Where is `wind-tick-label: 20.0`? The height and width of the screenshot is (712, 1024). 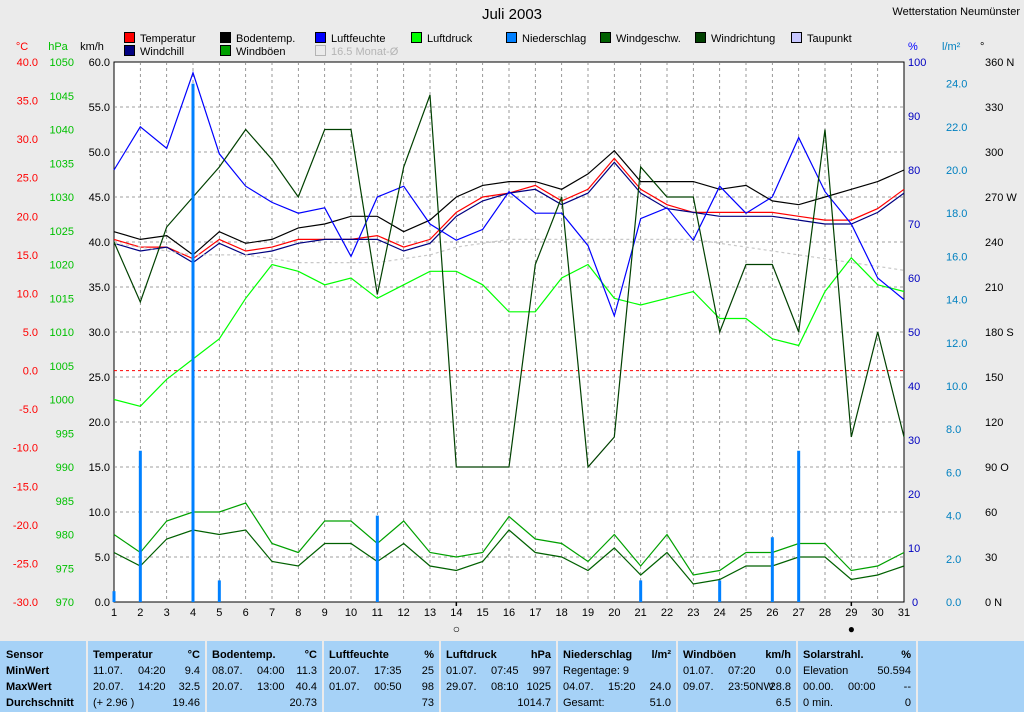
wind-tick-label: 20.0 is located at coordinates (99, 423).